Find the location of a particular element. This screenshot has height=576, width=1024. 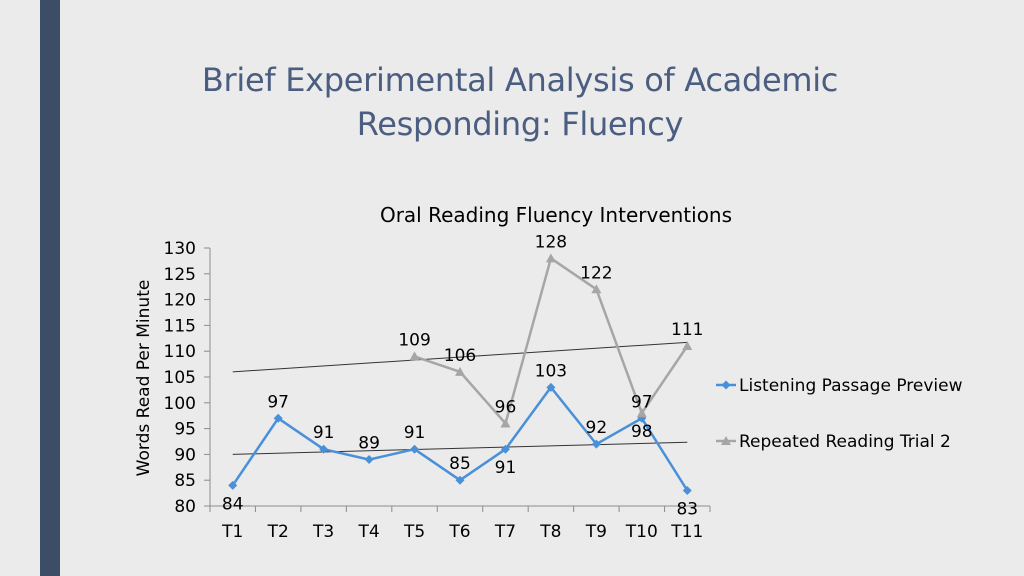

data-label: 96 is located at coordinates (506, 407).